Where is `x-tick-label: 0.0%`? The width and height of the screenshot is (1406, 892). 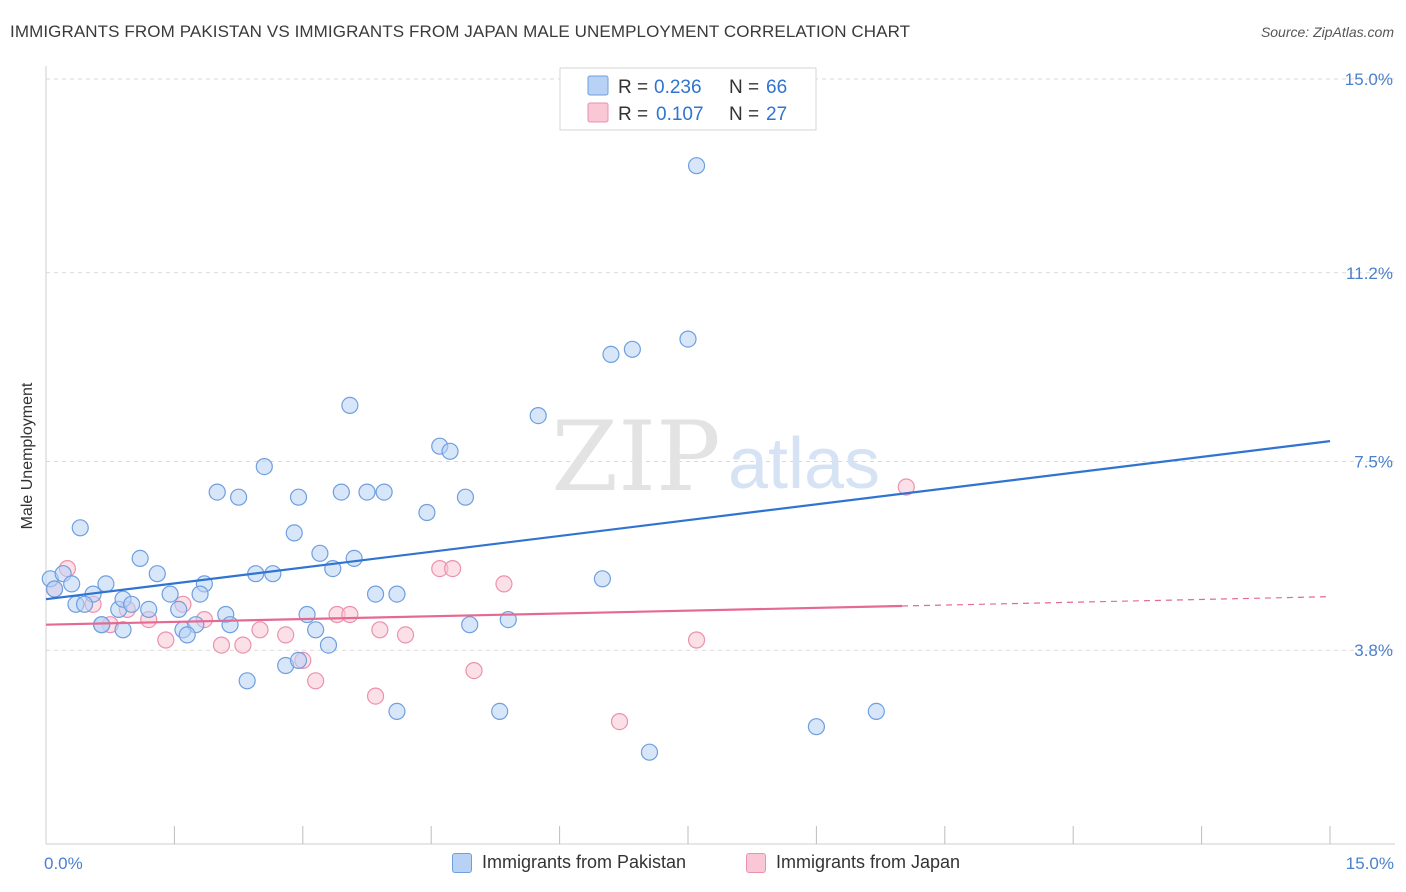
x-tick-label: 0.0% is located at coordinates (63, 863).